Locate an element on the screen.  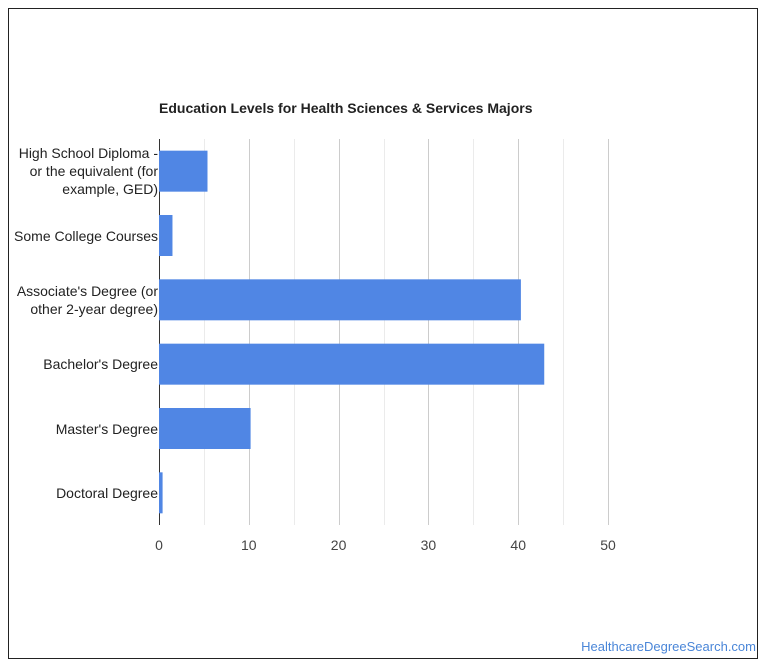
category-label: Master's Degree is located at coordinates (106, 428).